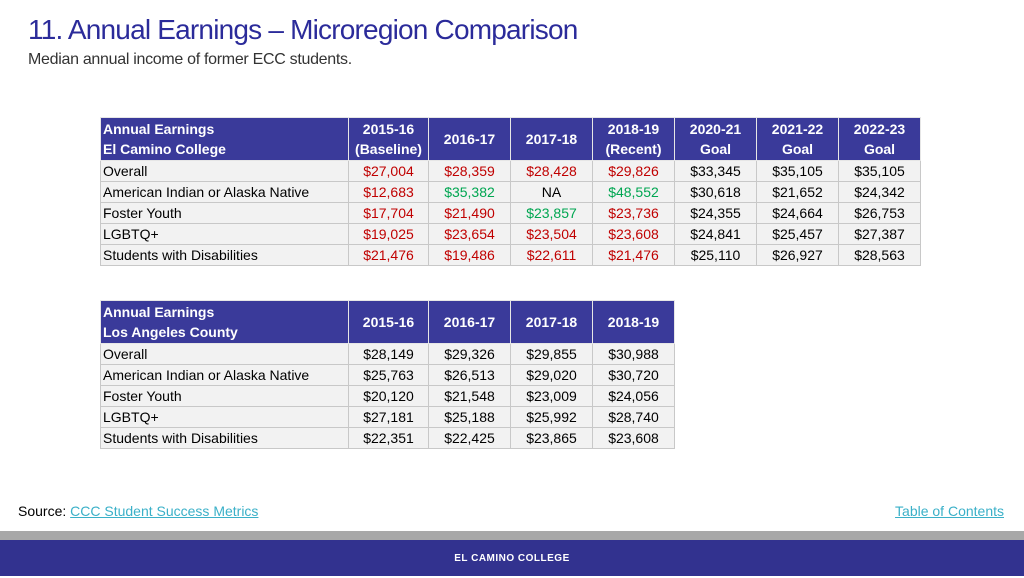 This screenshot has width=1024, height=578. What do you see at coordinates (633, 213) in the screenshot?
I see `table-cell: $23,736` at bounding box center [633, 213].